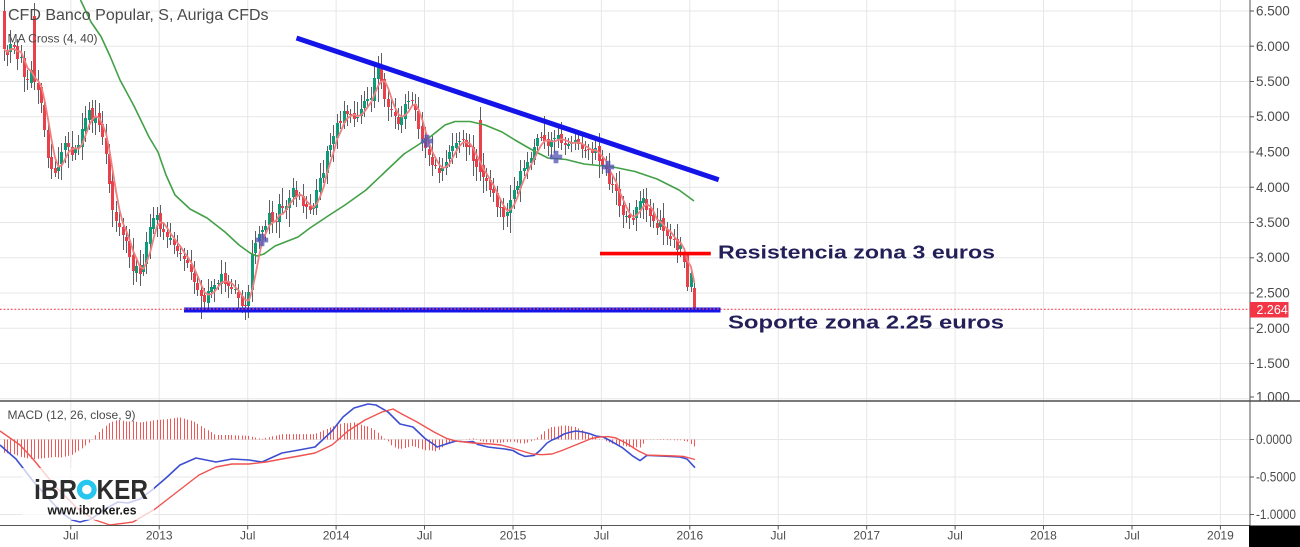 This screenshot has width=1300, height=547. What do you see at coordinates (1273, 257) in the screenshot?
I see `svg-text: 3.000` at bounding box center [1273, 257].